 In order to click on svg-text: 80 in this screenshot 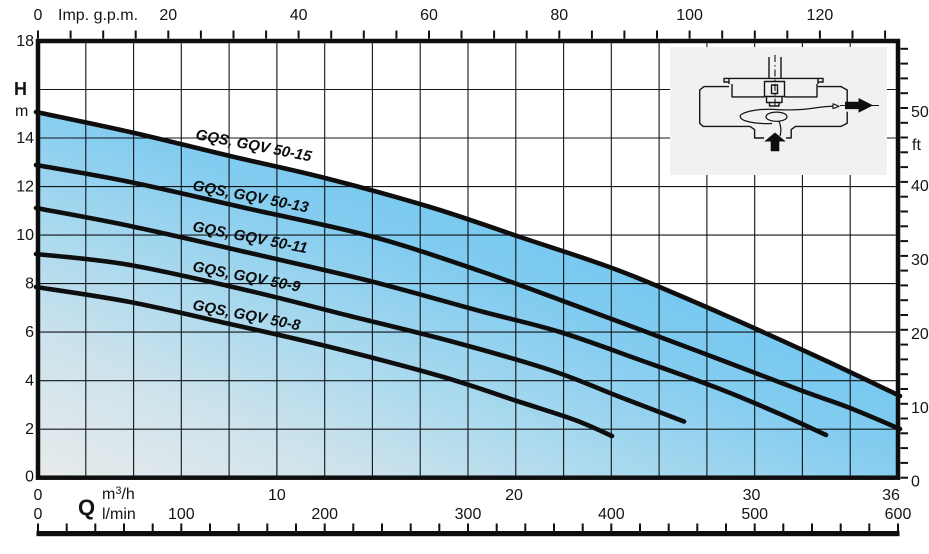, I will do `click(559, 15)`.